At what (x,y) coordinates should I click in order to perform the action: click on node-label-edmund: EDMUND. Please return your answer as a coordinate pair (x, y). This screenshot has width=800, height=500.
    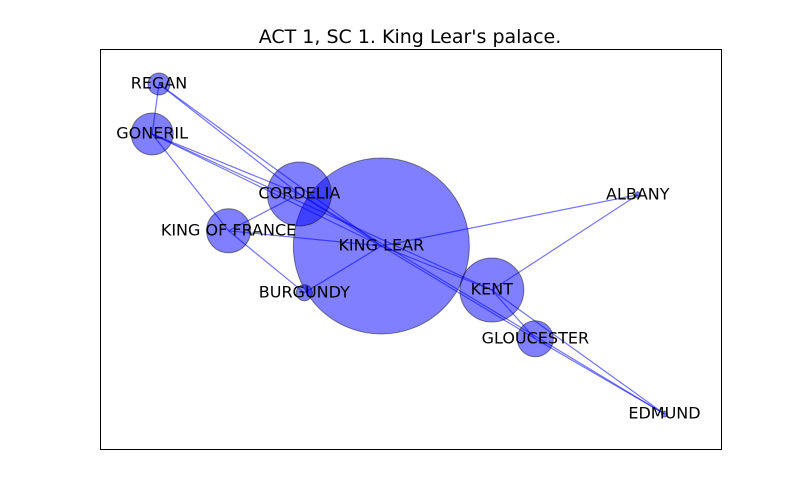
    Looking at the image, I should click on (664, 413).